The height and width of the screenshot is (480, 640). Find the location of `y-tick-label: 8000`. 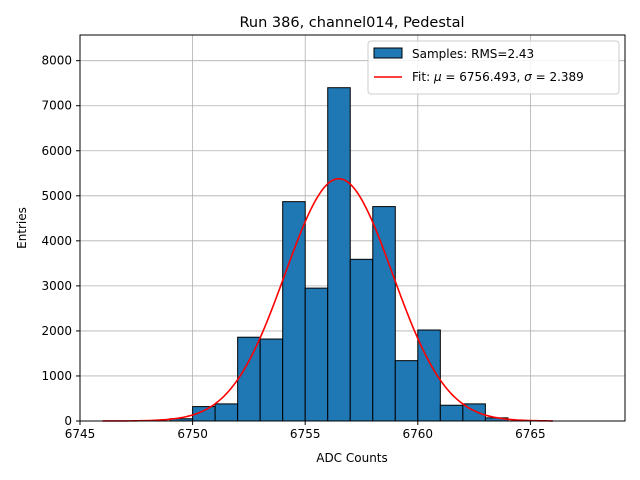

y-tick-label: 8000 is located at coordinates (56, 61).